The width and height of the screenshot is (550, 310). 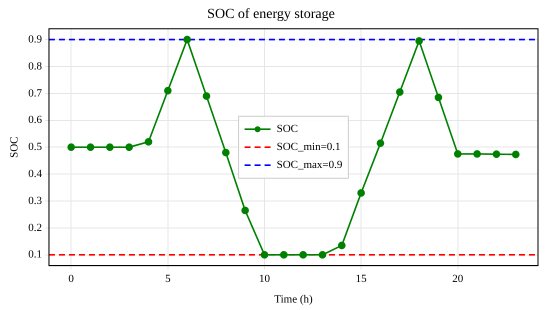 I want to click on y-tick-label: 0.1, so click(x=35, y=254).